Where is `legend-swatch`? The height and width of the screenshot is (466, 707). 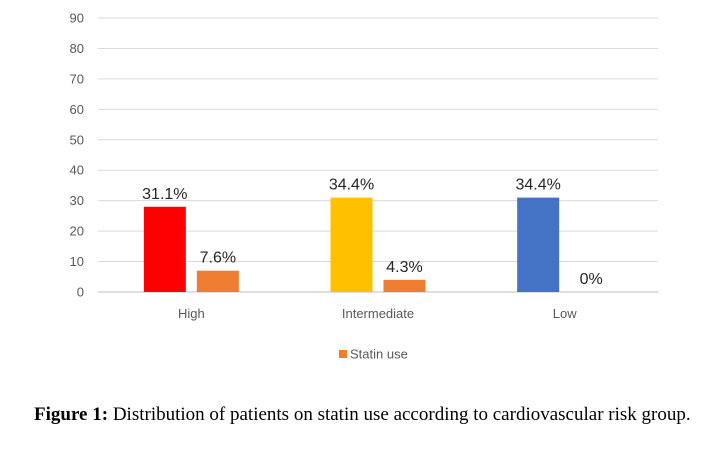 legend-swatch is located at coordinates (343, 354).